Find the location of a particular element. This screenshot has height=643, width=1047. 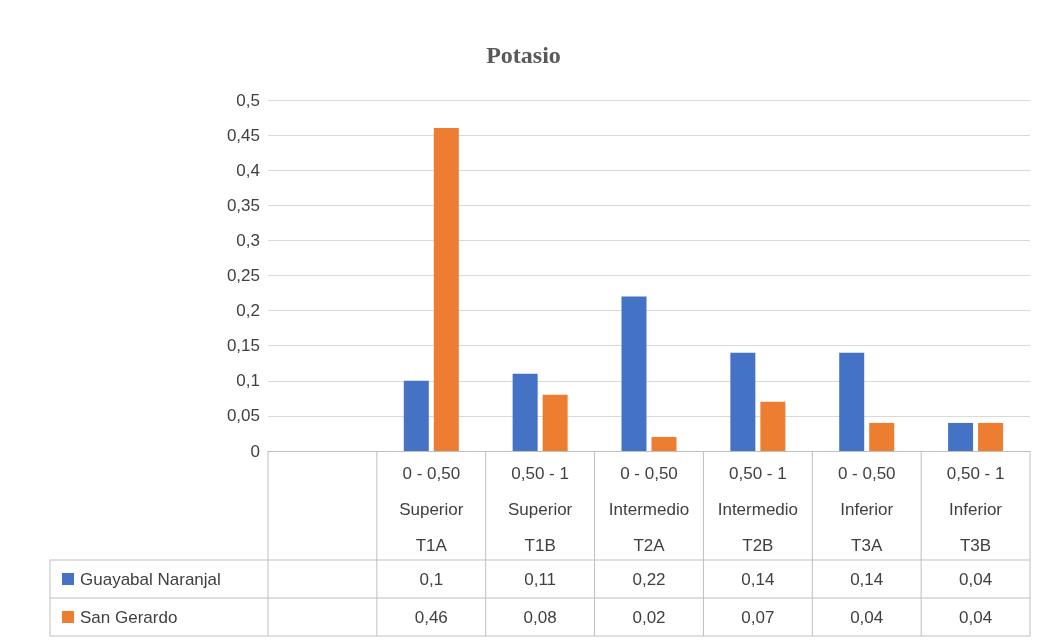

data-label: 0,1 is located at coordinates (431, 579).